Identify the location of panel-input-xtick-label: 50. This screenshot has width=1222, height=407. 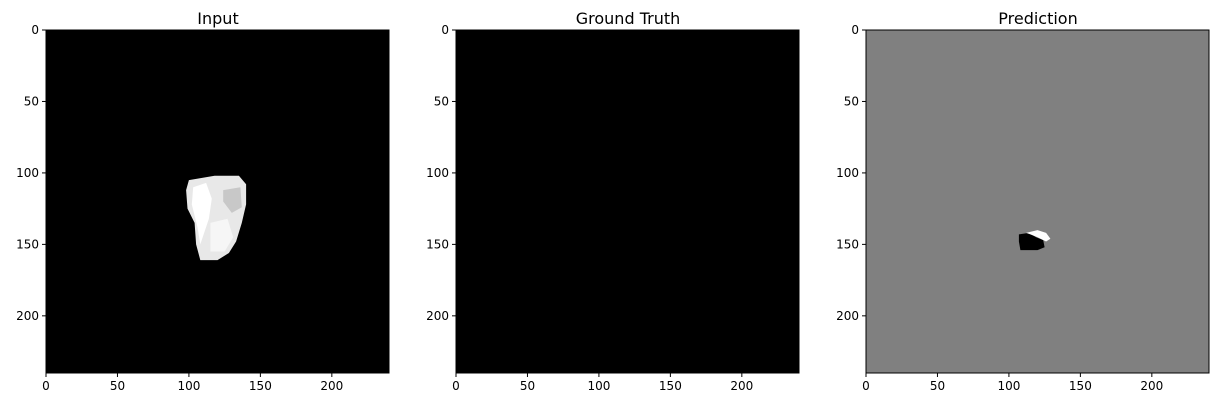
(117, 386).